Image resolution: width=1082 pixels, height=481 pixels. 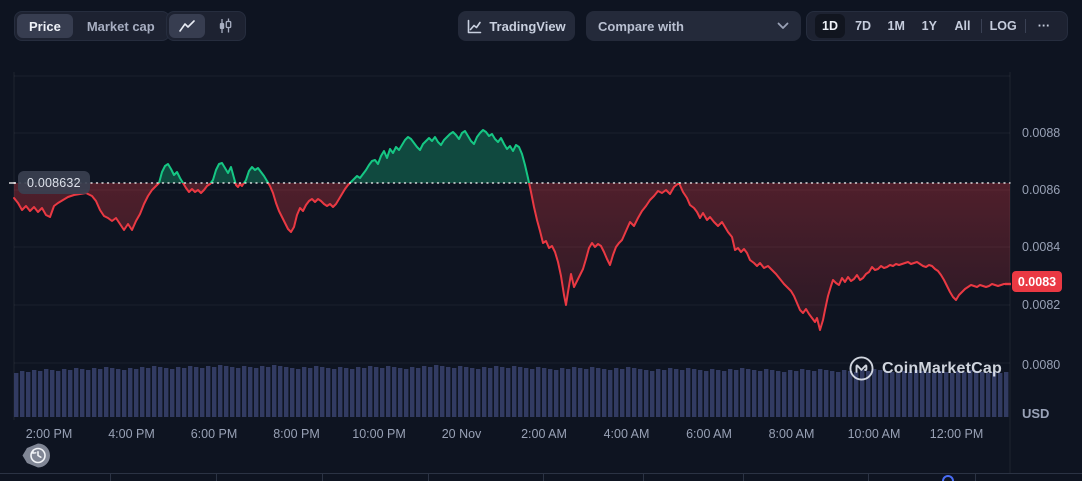 I want to click on range-button-1m: 1M, so click(x=896, y=26).